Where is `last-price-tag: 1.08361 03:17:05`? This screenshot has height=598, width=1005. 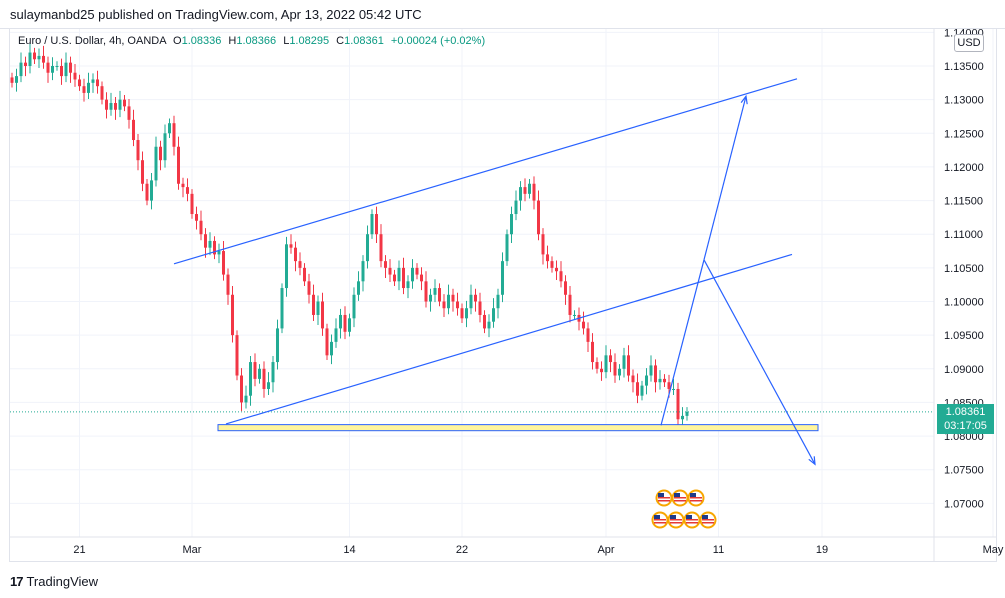 last-price-tag: 1.08361 03:17:05 is located at coordinates (965, 419).